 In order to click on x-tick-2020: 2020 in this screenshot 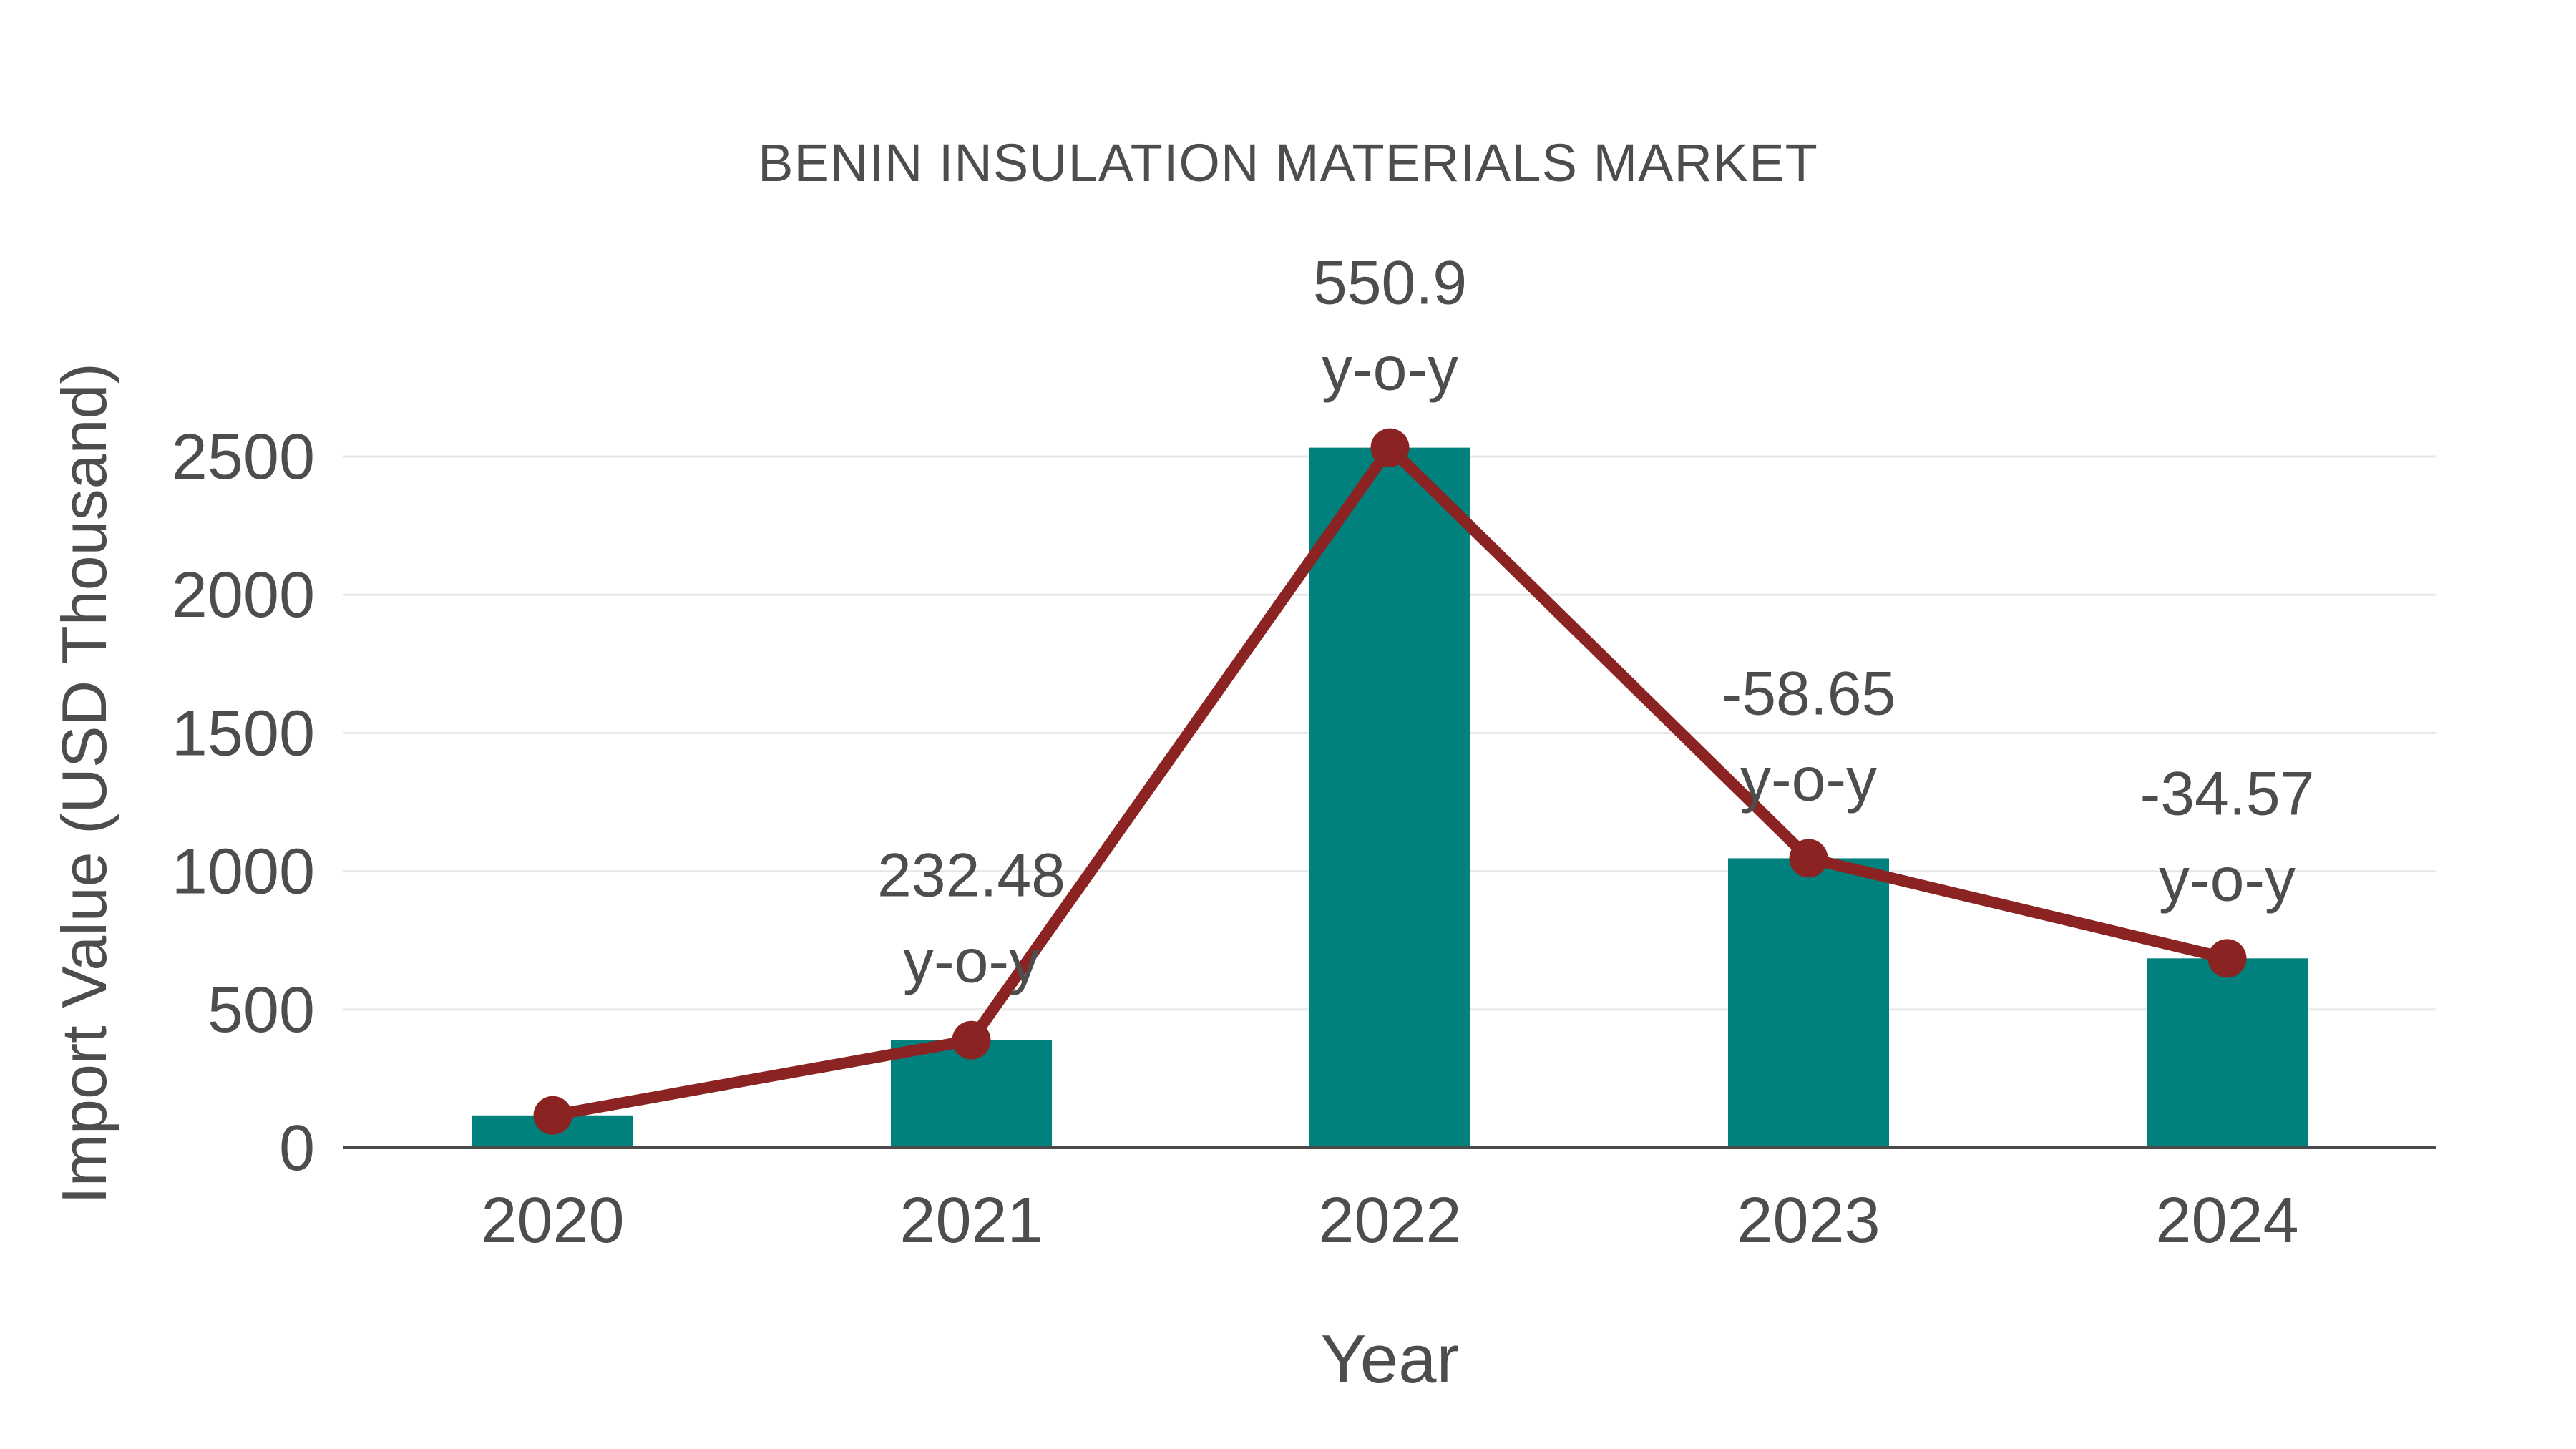, I will do `click(552, 1221)`.